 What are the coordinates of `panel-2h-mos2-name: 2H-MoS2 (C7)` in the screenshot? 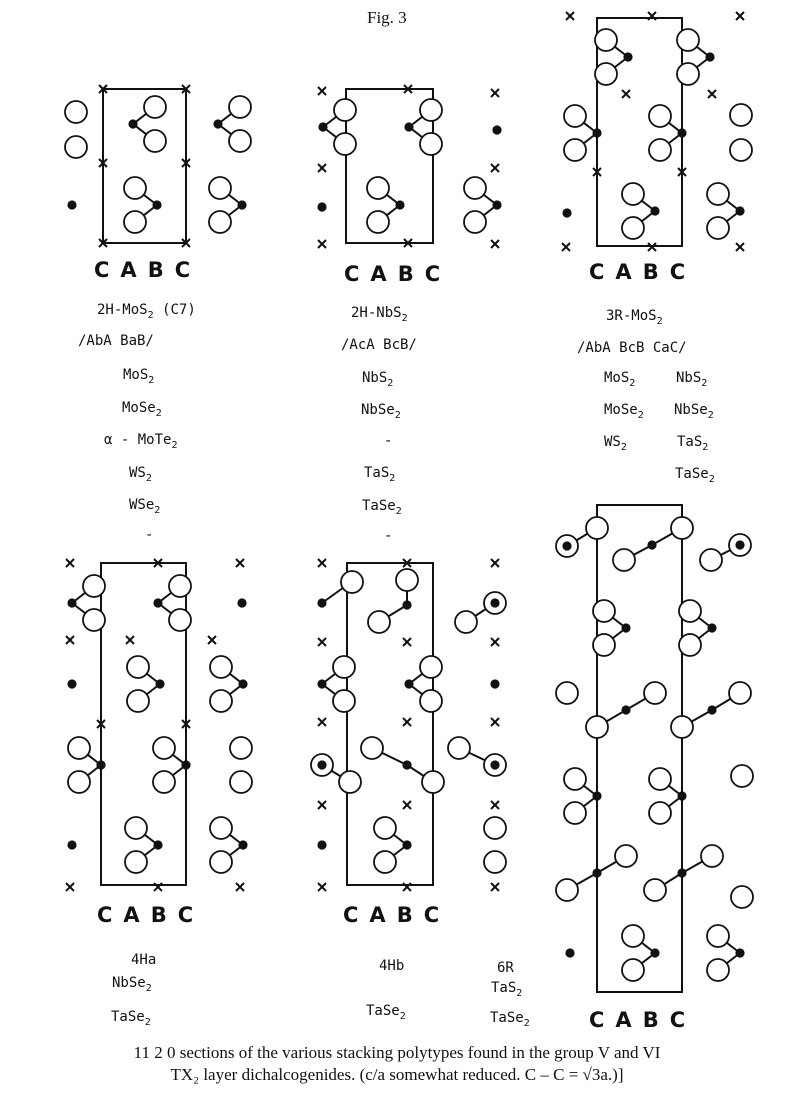 It's located at (146, 311).